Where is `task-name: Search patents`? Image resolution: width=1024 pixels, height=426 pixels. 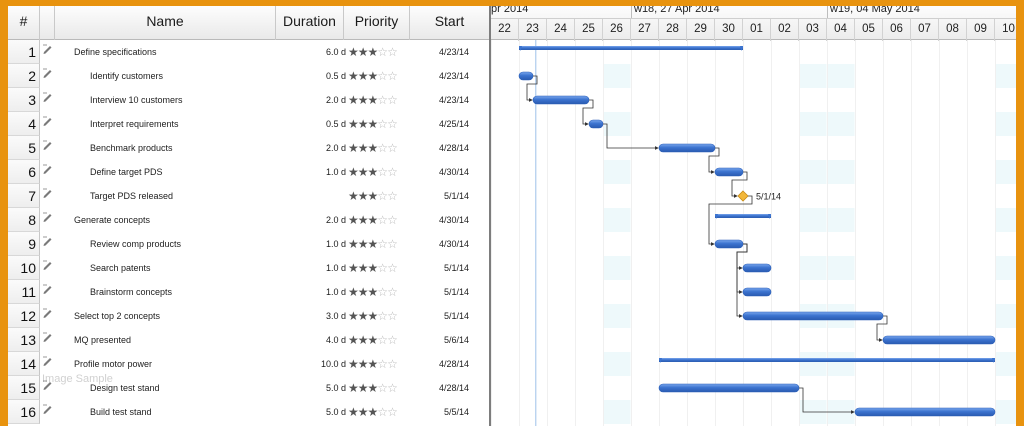 task-name: Search patents is located at coordinates (120, 268).